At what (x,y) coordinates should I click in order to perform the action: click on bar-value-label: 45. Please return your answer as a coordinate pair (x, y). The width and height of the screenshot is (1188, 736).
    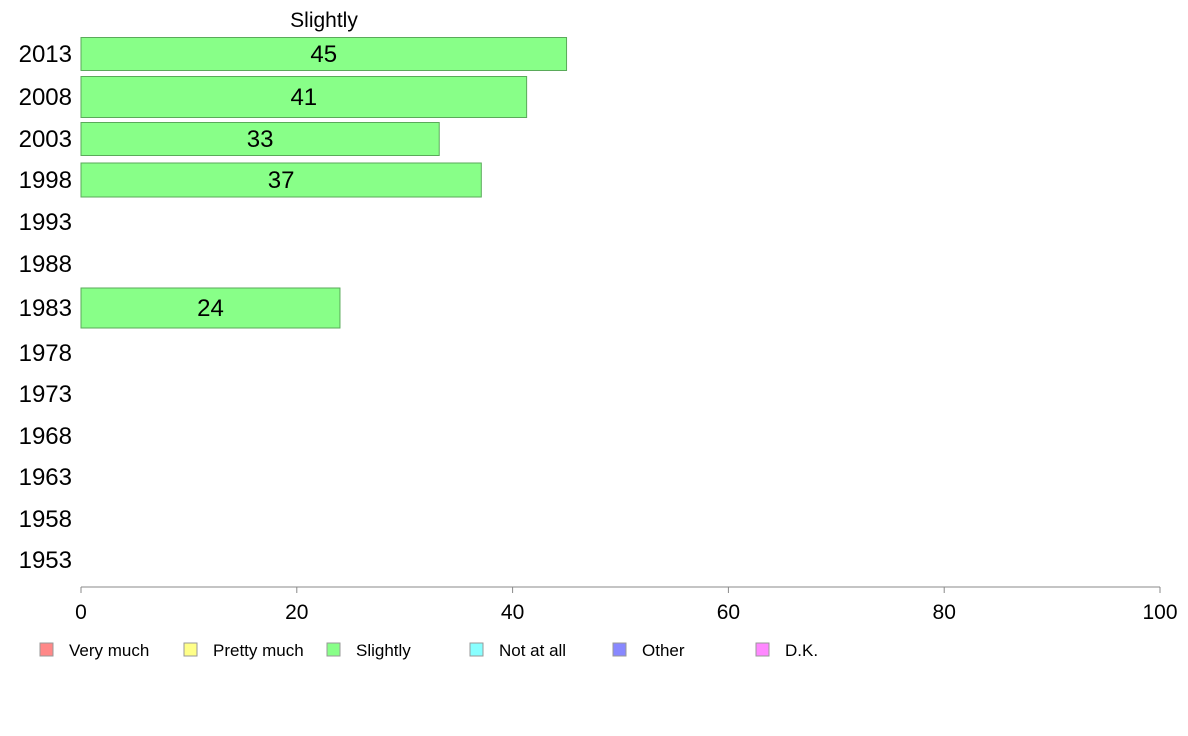
    Looking at the image, I should click on (323, 54).